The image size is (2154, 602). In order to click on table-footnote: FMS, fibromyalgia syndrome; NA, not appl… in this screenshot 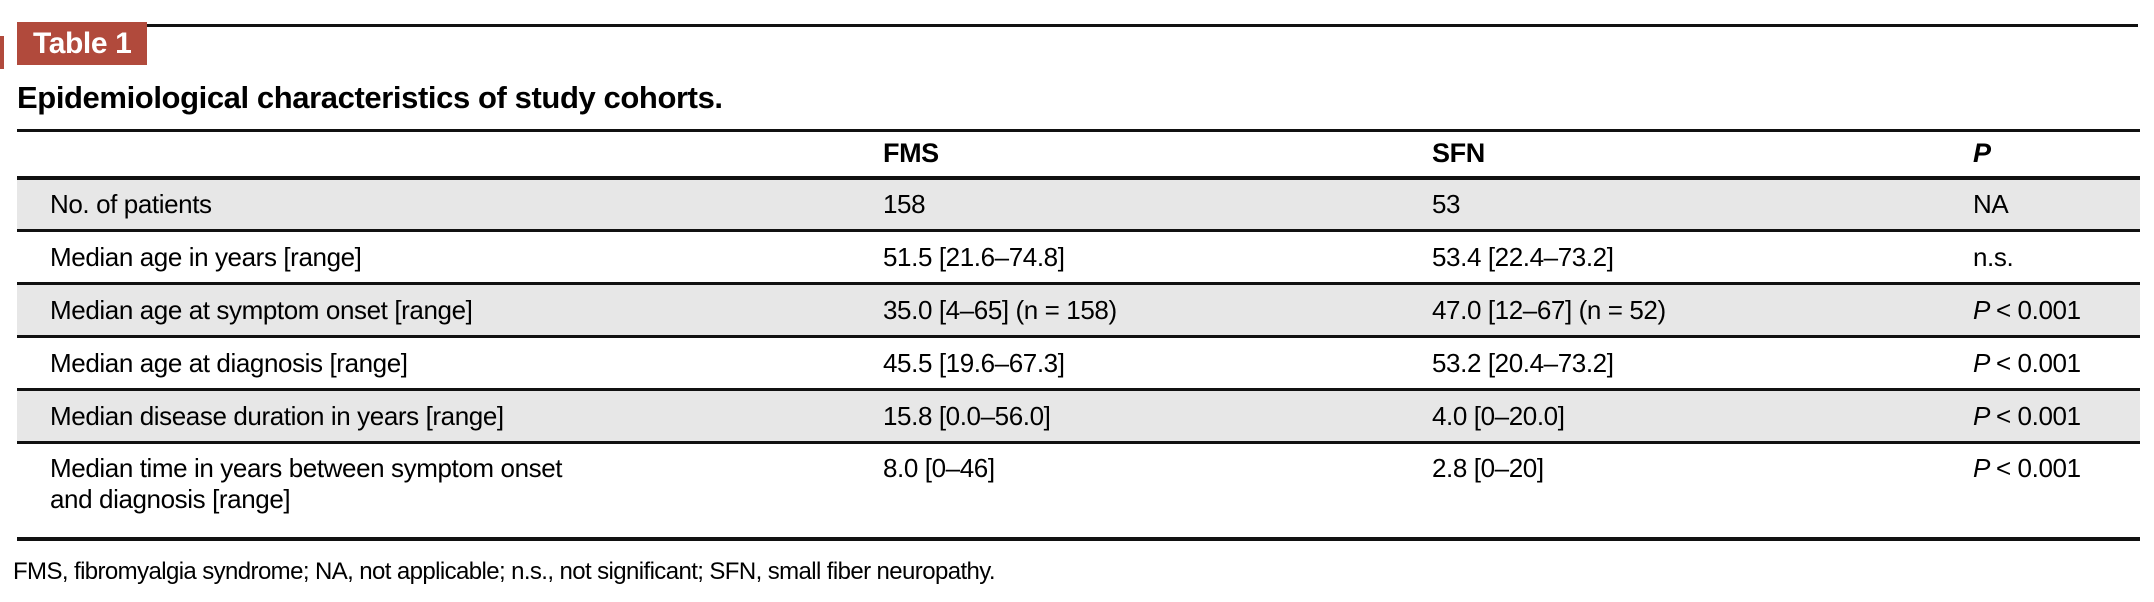, I will do `click(504, 571)`.